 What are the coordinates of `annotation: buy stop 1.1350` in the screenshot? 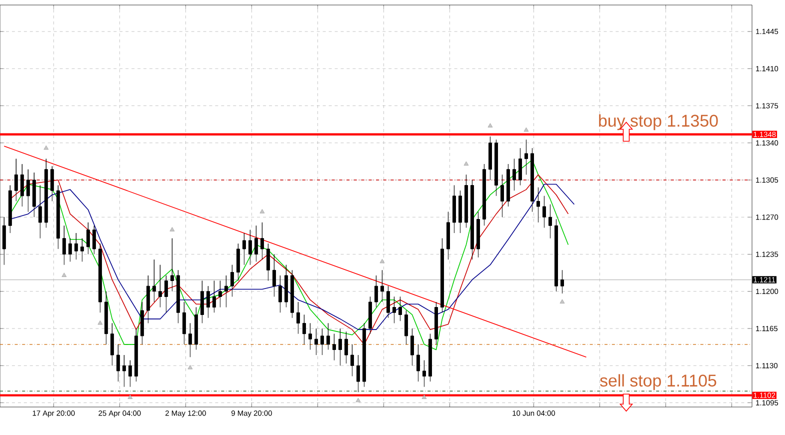 It's located at (658, 122).